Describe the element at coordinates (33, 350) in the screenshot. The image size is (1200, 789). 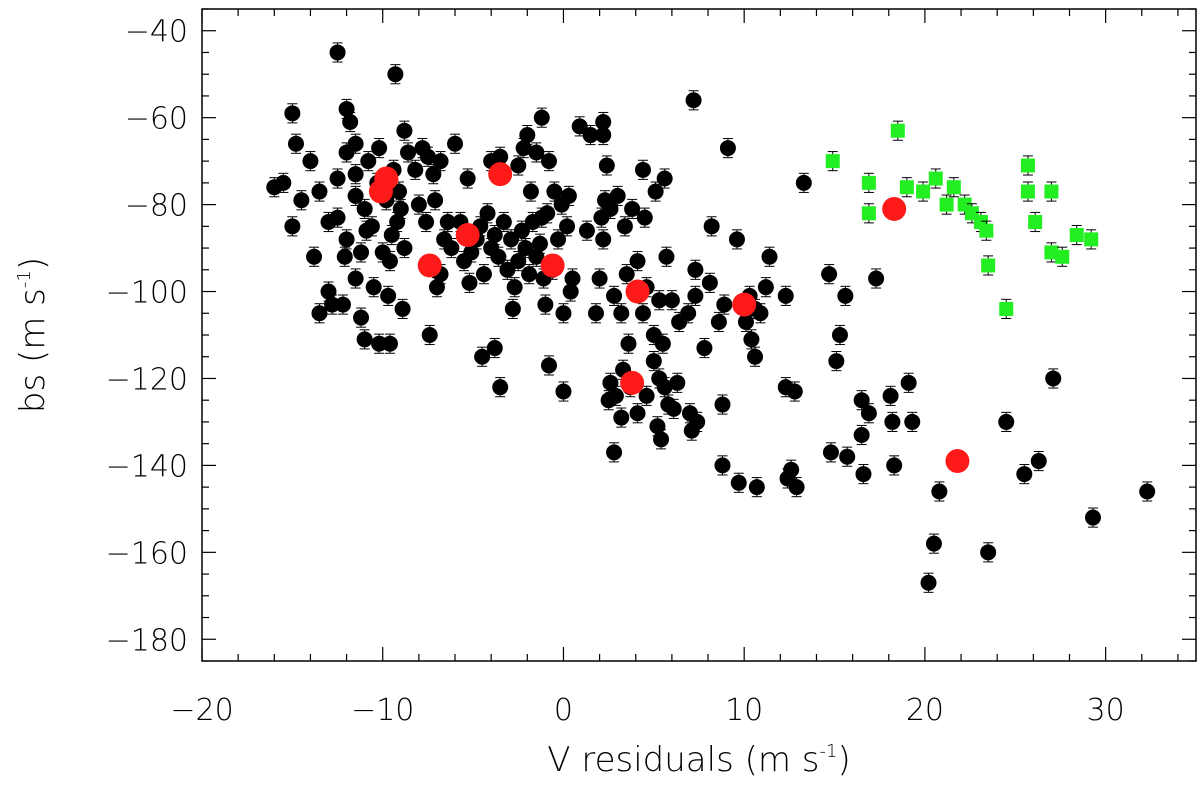
I see `y-axis-label-text: bs (m s` at that location.